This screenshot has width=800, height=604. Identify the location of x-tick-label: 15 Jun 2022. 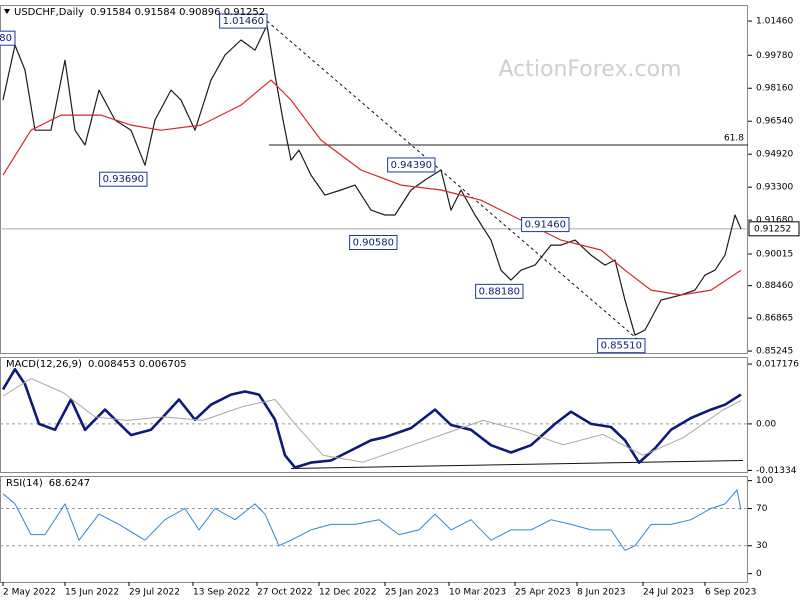
(92, 593).